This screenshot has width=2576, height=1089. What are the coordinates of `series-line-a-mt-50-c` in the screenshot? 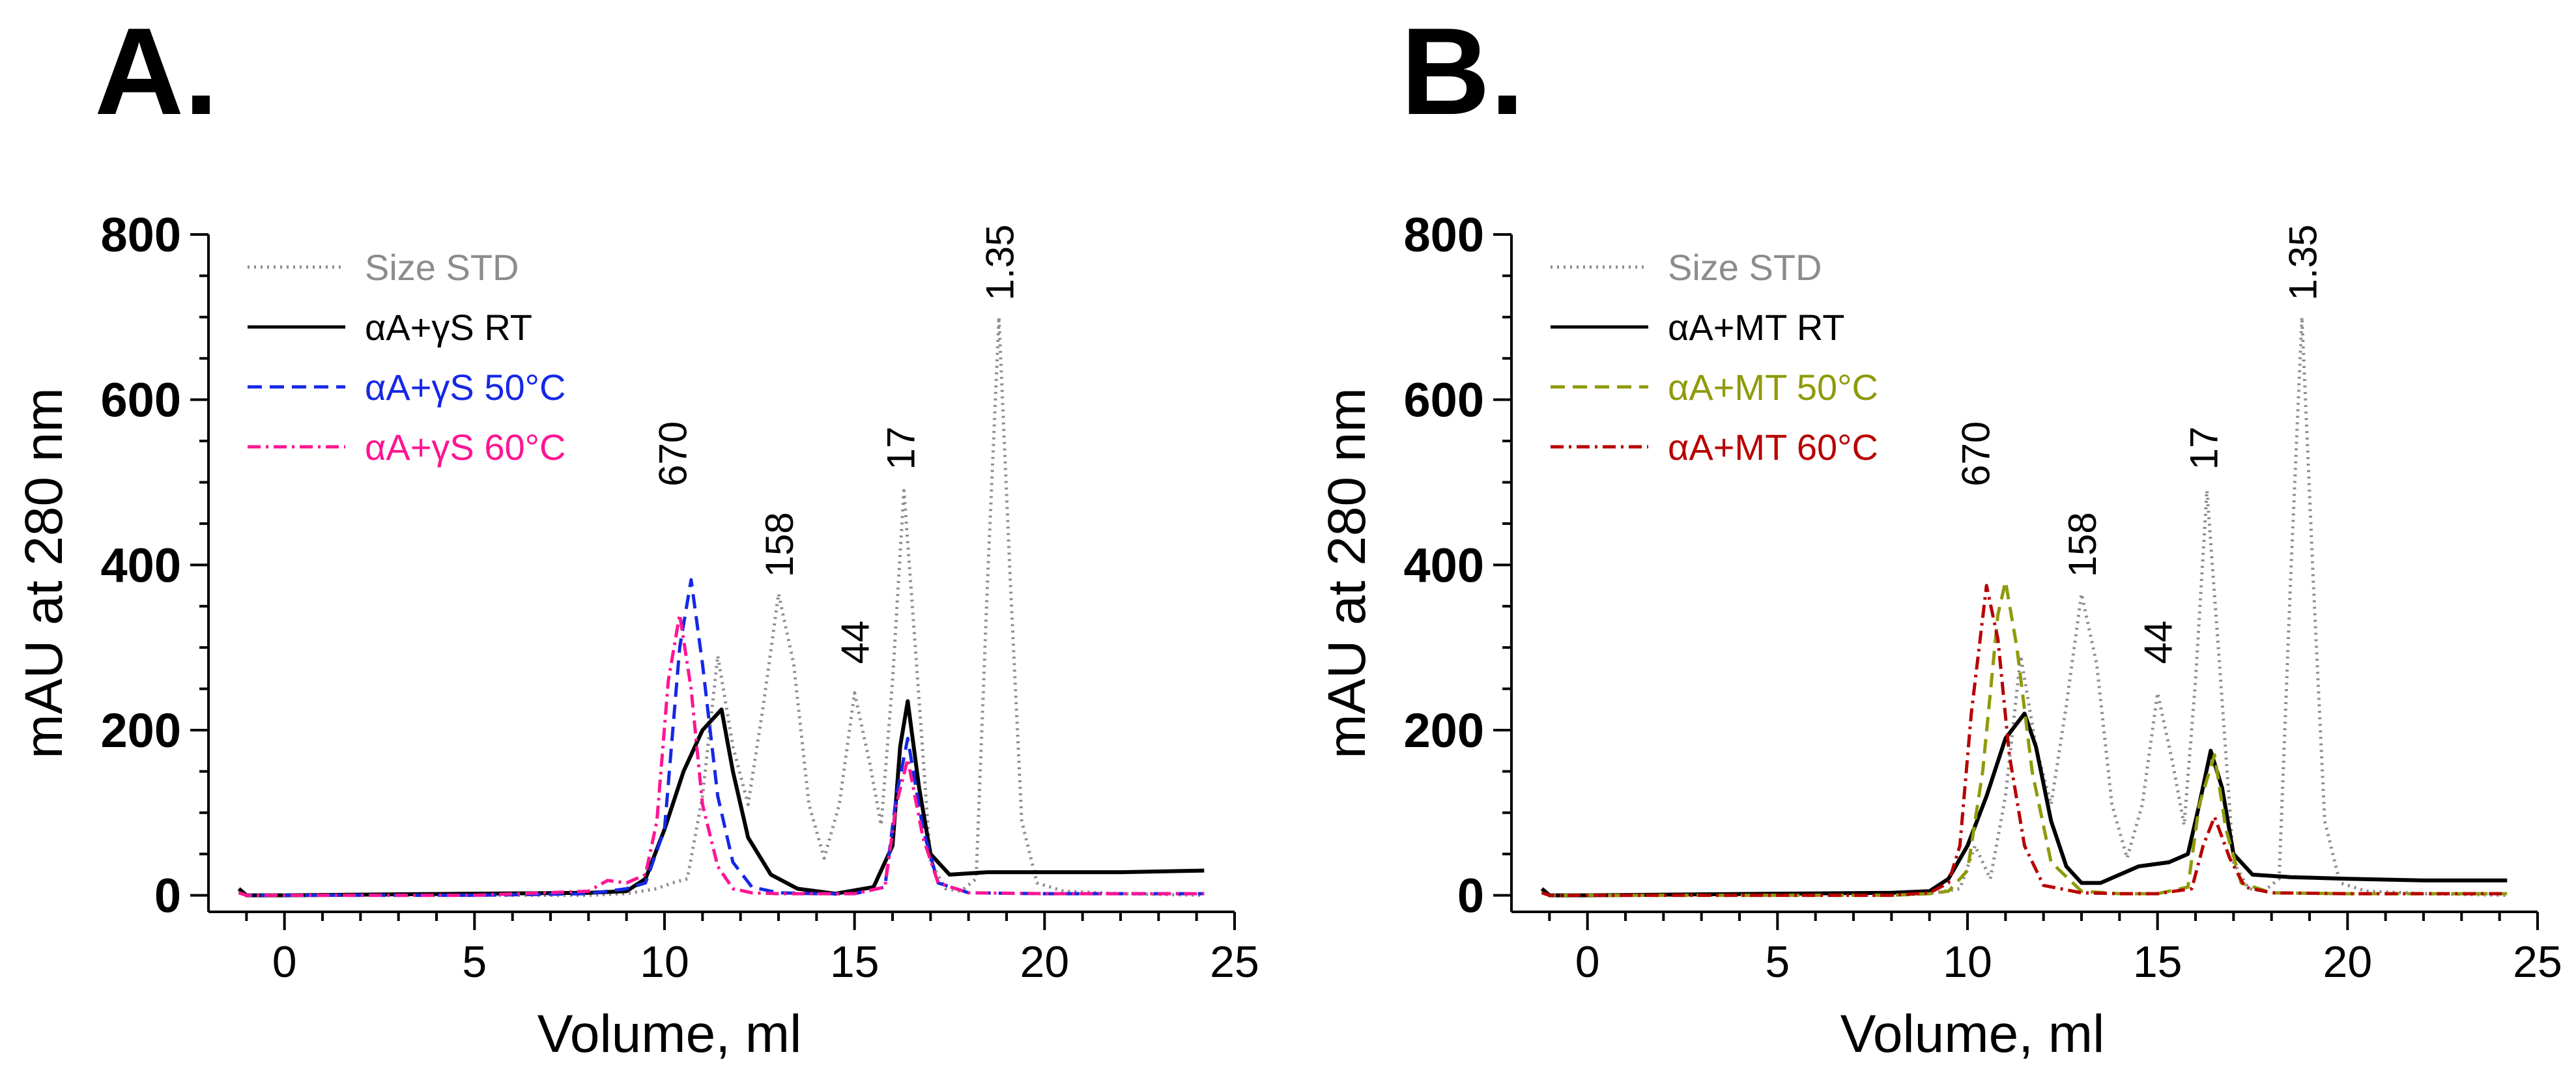 It's located at (2025, 739).